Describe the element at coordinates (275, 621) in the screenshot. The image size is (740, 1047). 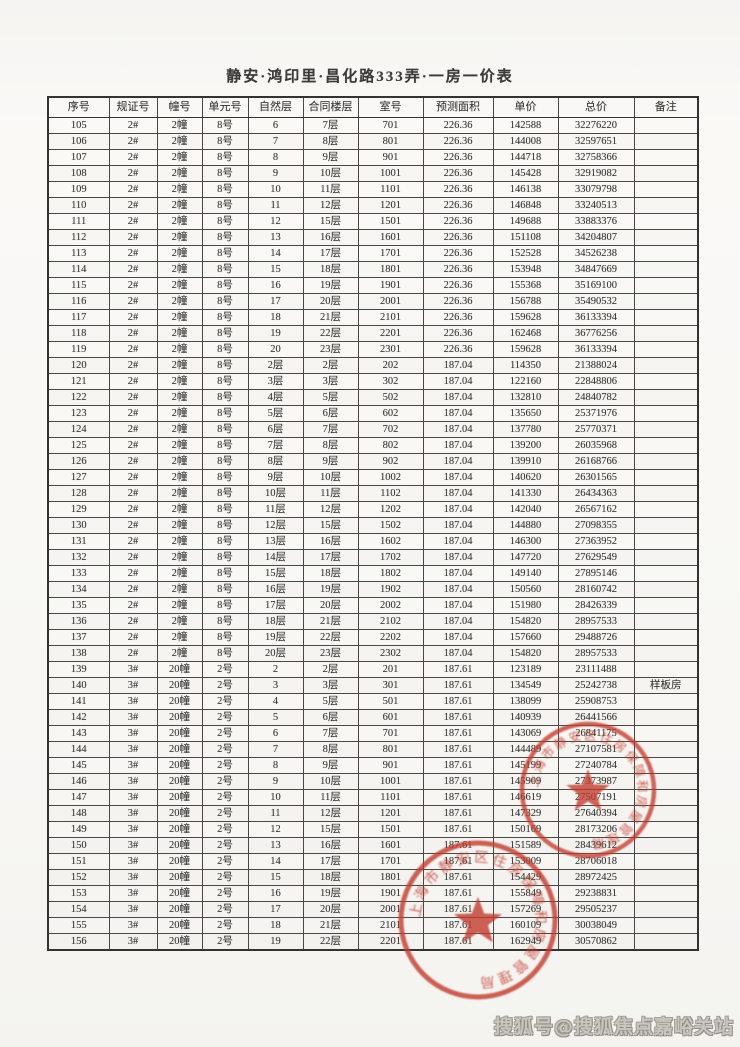
I see `cell-natural-floor: 18层` at that location.